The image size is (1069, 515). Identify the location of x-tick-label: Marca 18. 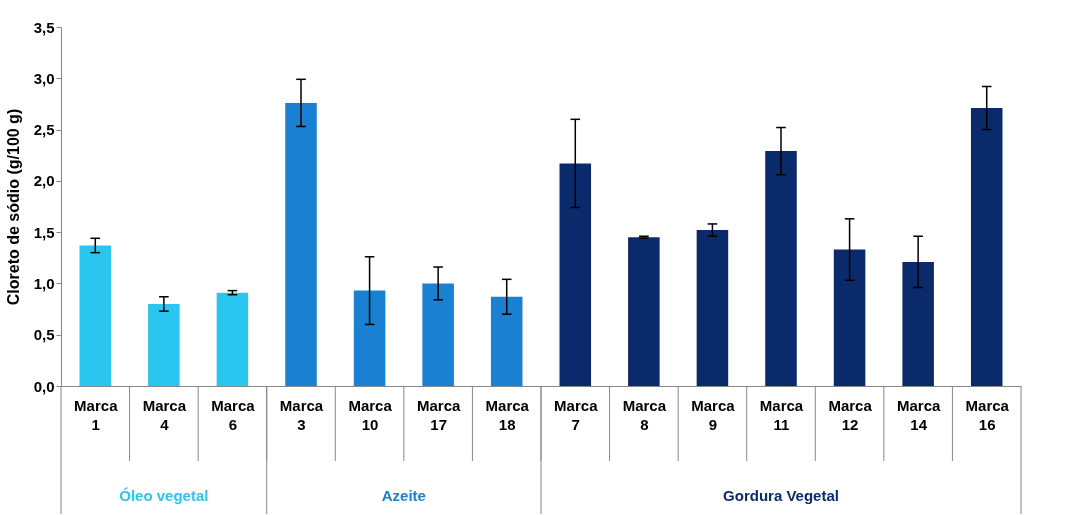
(507, 414).